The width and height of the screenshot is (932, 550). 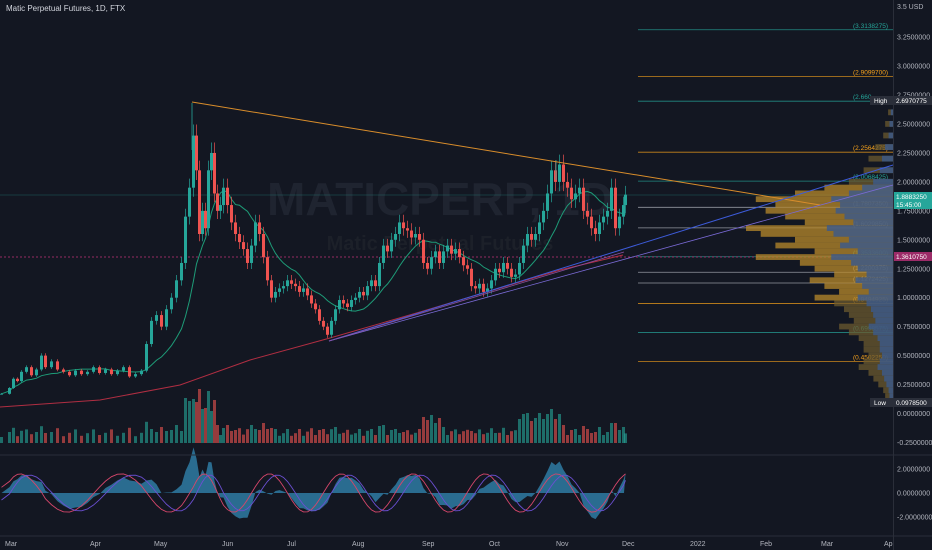 What do you see at coordinates (913, 414) in the screenshot?
I see `price-tick-label: 0.0000000` at bounding box center [913, 414].